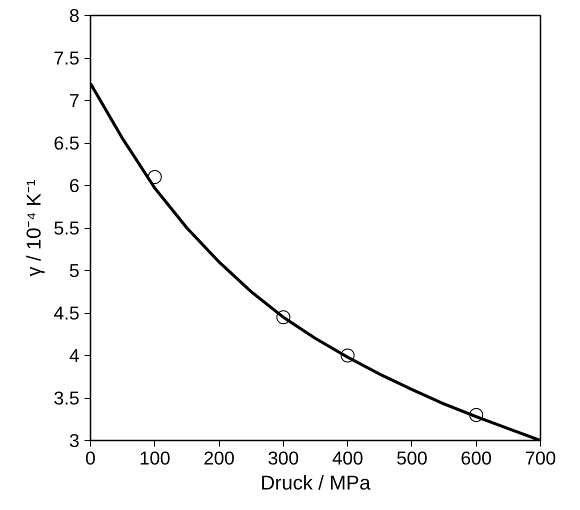 Image resolution: width=580 pixels, height=510 pixels. What do you see at coordinates (74, 15) in the screenshot?
I see `y-tick-label: 8` at bounding box center [74, 15].